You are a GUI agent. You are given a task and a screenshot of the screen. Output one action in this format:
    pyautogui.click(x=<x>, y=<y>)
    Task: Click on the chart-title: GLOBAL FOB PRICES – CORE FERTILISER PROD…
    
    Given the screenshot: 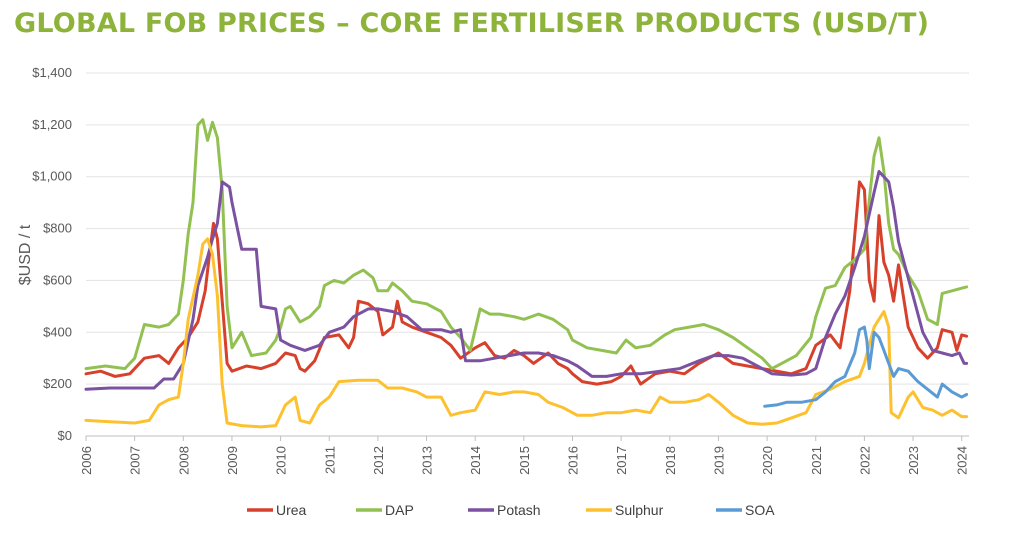 What is the action you would take?
    pyautogui.click(x=472, y=23)
    